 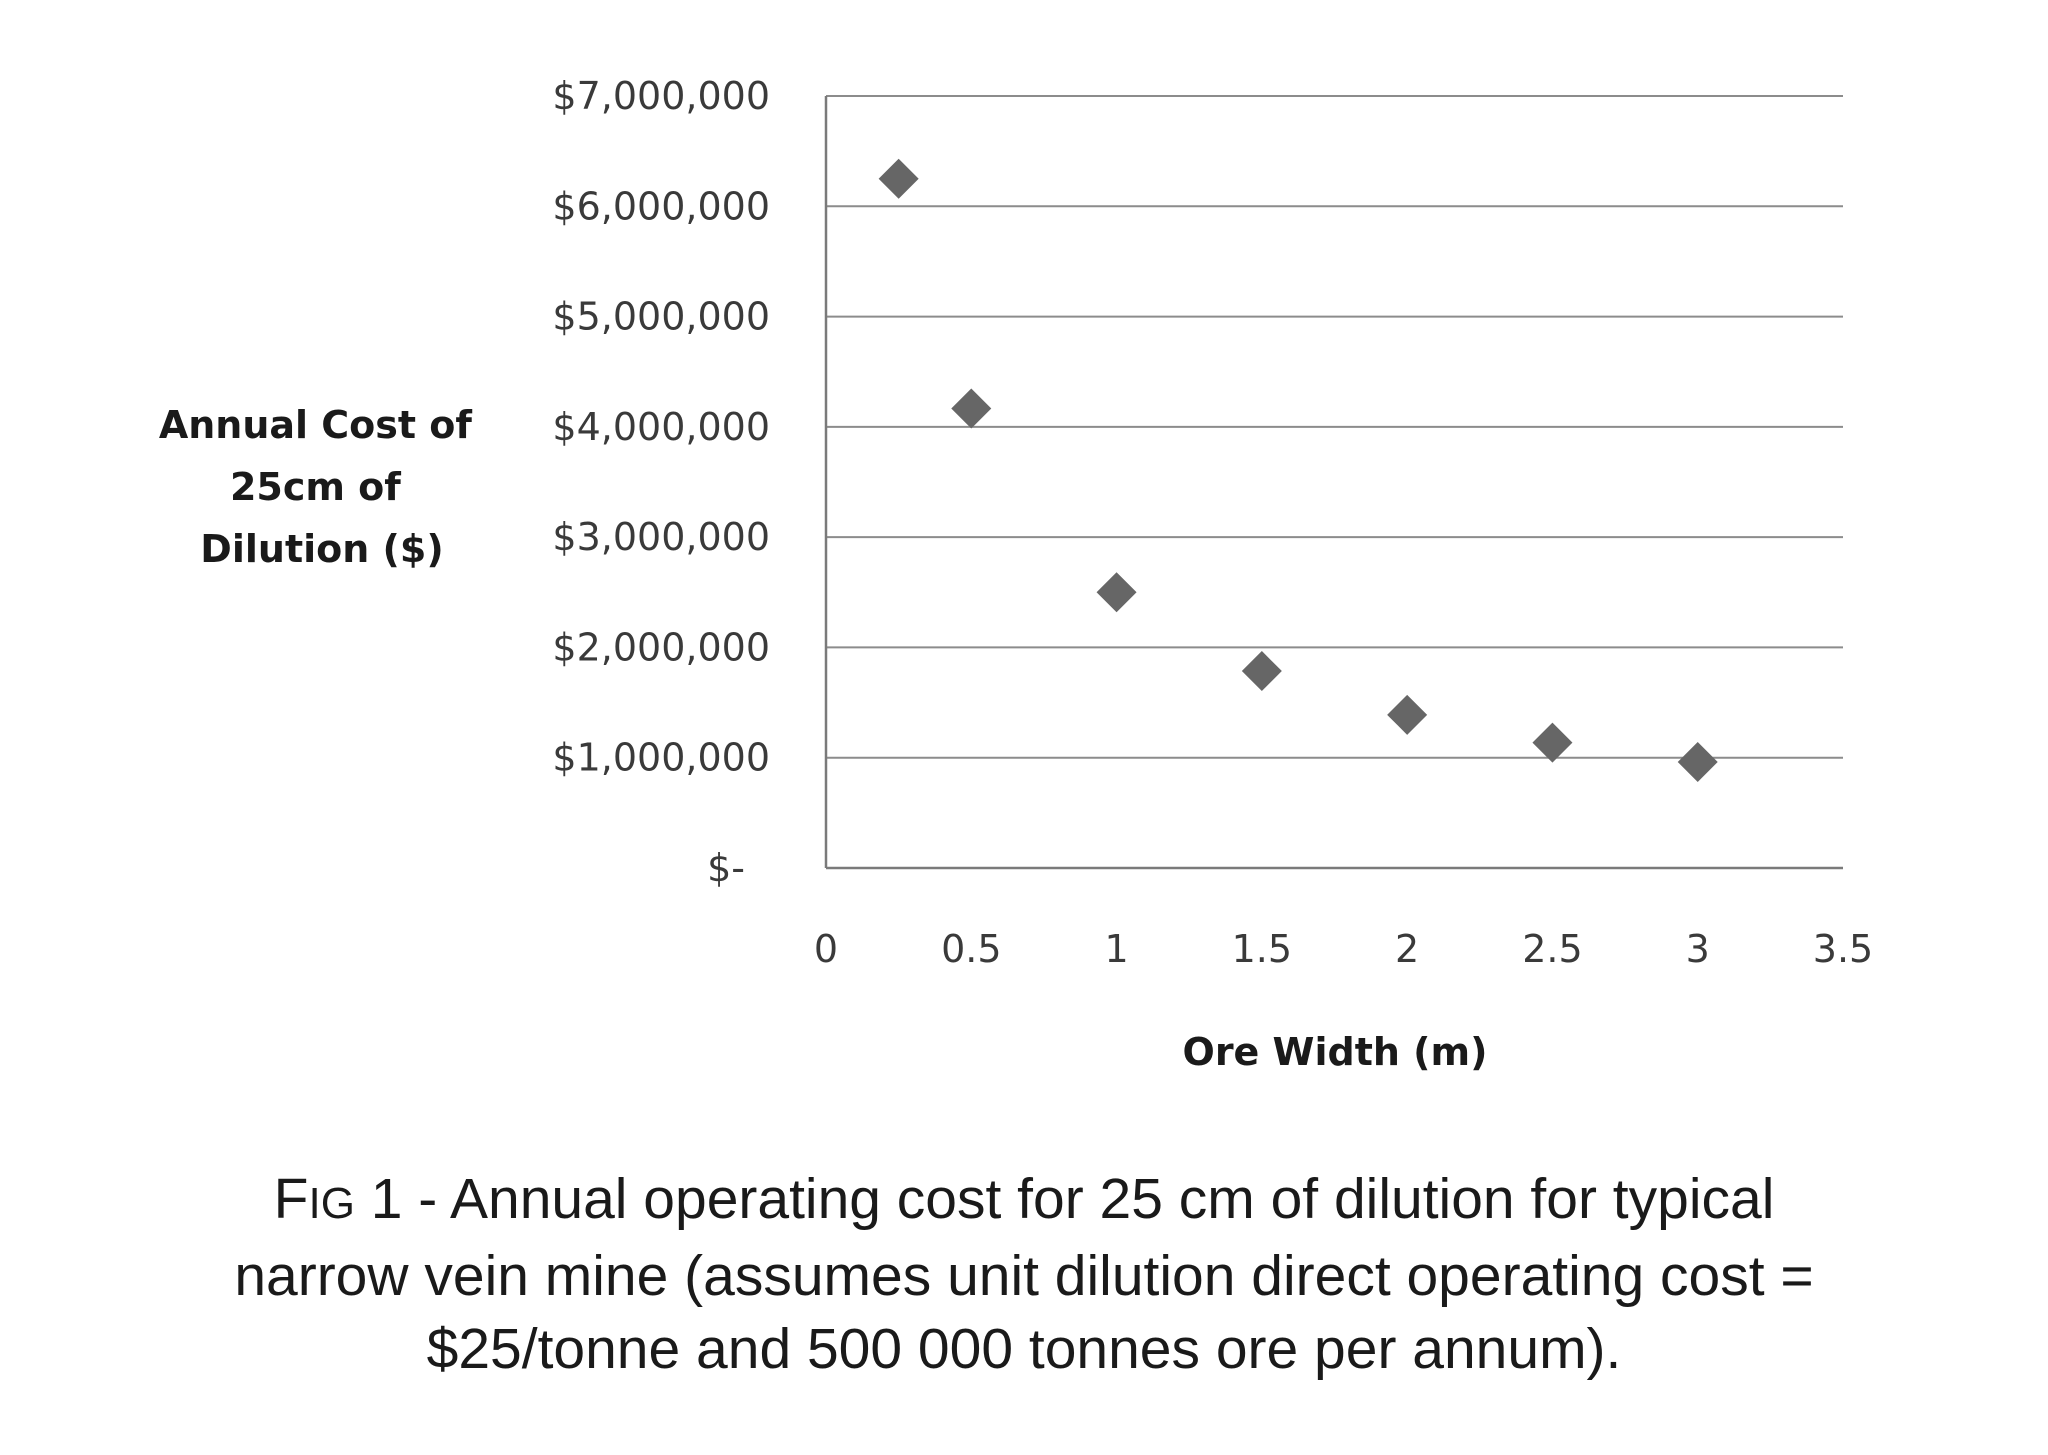 What do you see at coordinates (661, 317) in the screenshot?
I see `y-tick-label: $5,000,000` at bounding box center [661, 317].